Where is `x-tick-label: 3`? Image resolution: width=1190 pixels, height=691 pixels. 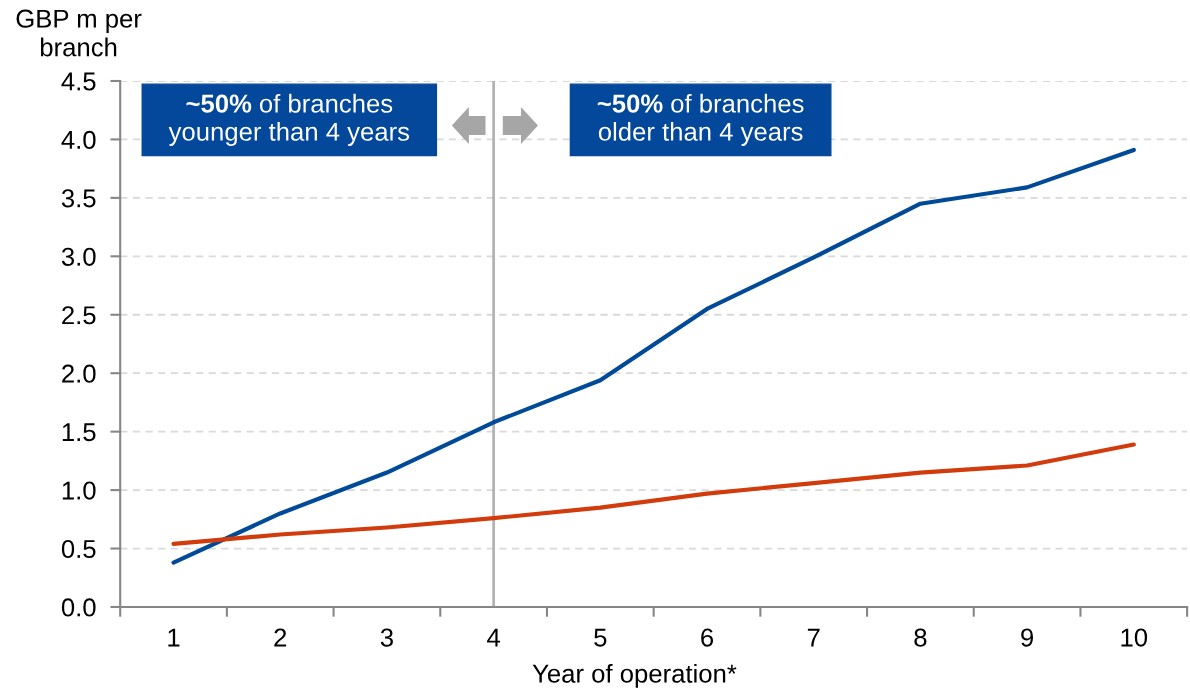
x-tick-label: 3 is located at coordinates (386, 637).